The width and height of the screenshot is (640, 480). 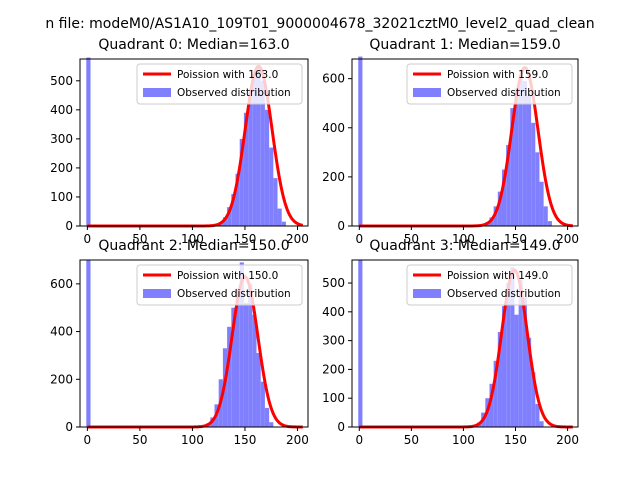 What do you see at coordinates (333, 283) in the screenshot?
I see `y-tick-label: 500` at bounding box center [333, 283].